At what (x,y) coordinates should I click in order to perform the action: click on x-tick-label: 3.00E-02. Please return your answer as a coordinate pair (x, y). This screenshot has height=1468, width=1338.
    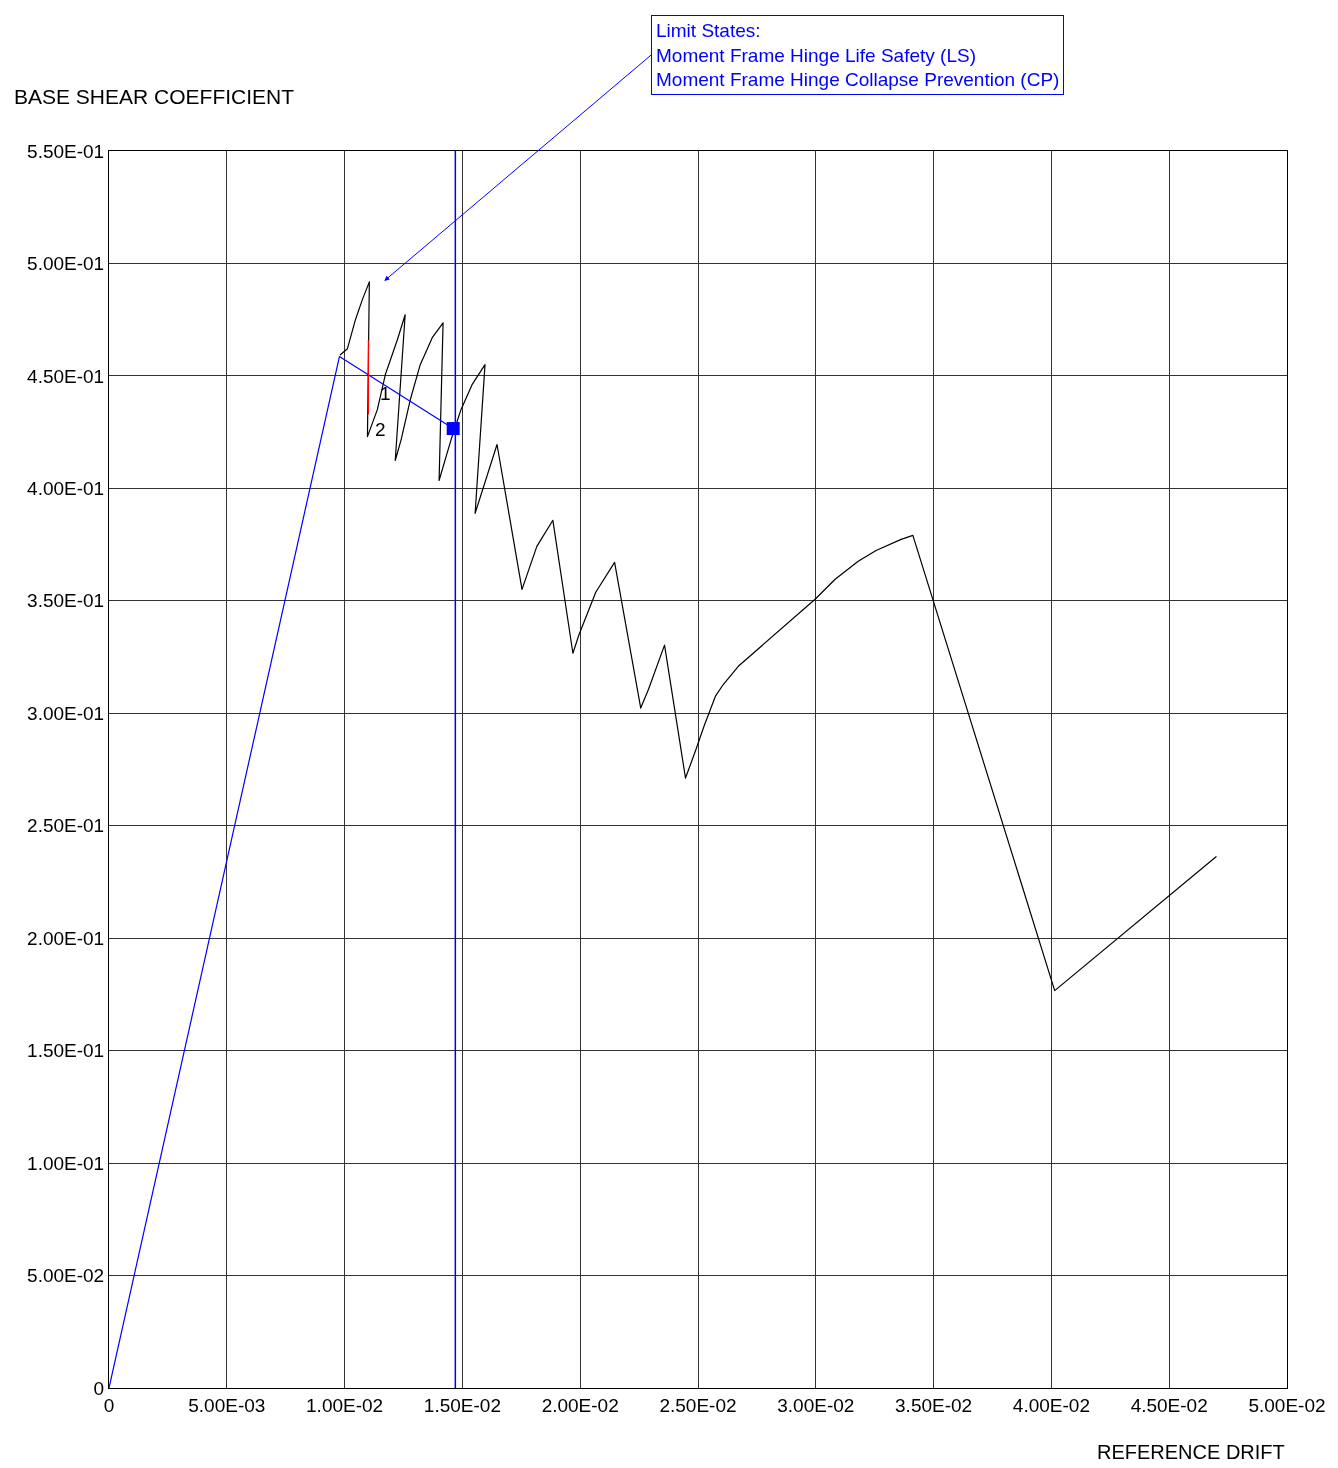
    Looking at the image, I should click on (816, 1405).